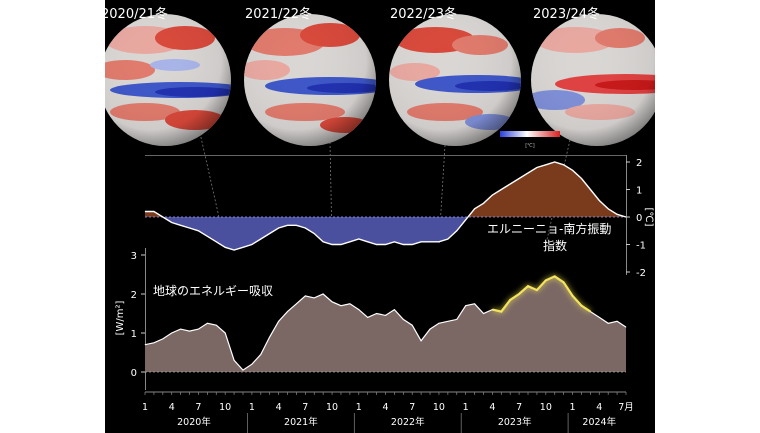 The height and width of the screenshot is (433, 760). Describe the element at coordinates (639, 163) in the screenshot. I see `enso-ytick-label: 2` at that location.